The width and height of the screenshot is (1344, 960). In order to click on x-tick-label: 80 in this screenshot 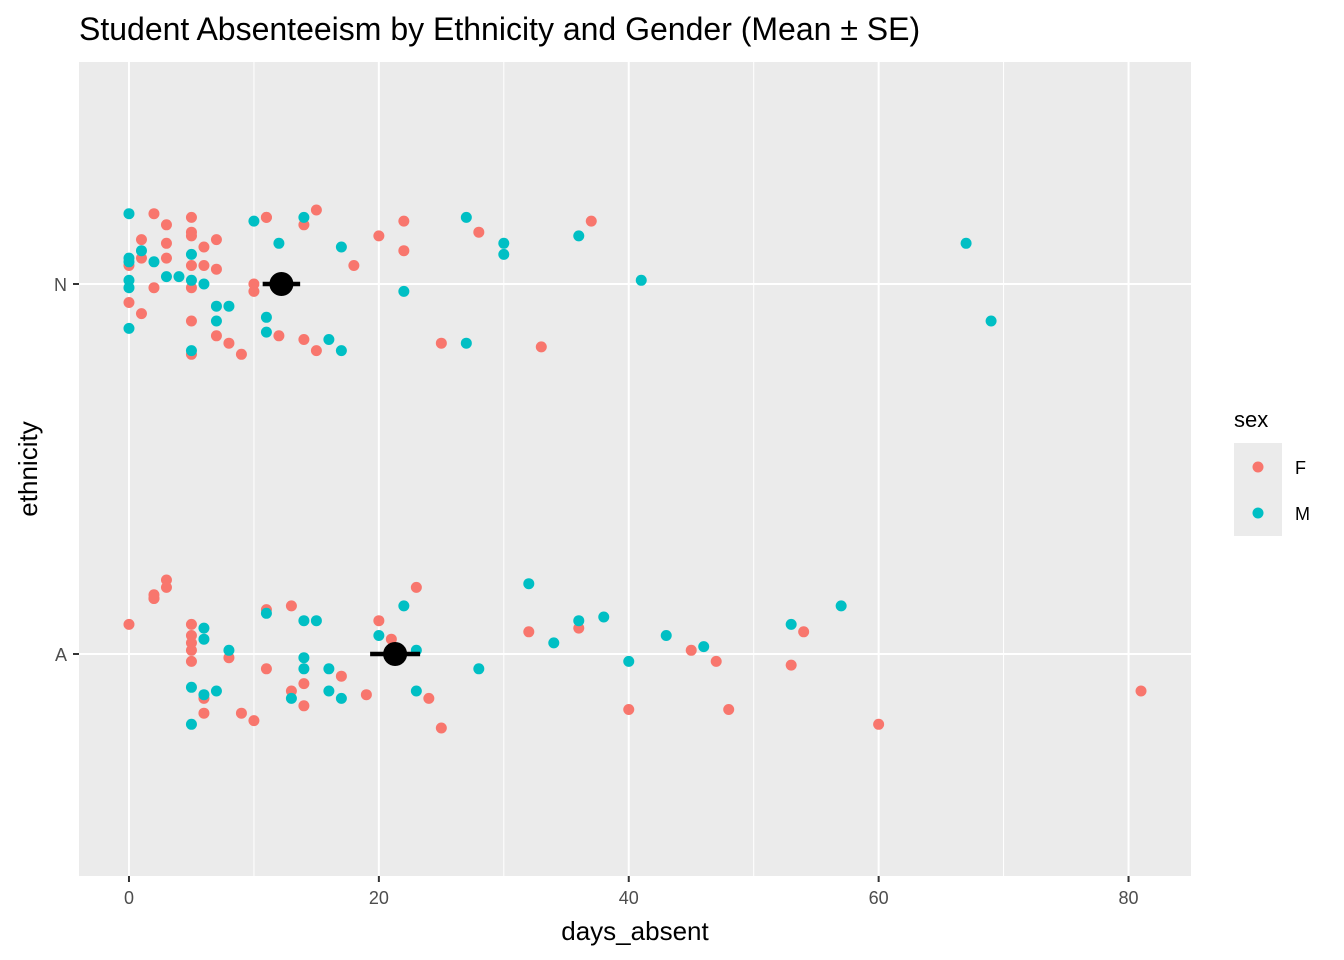, I will do `click(1129, 898)`.